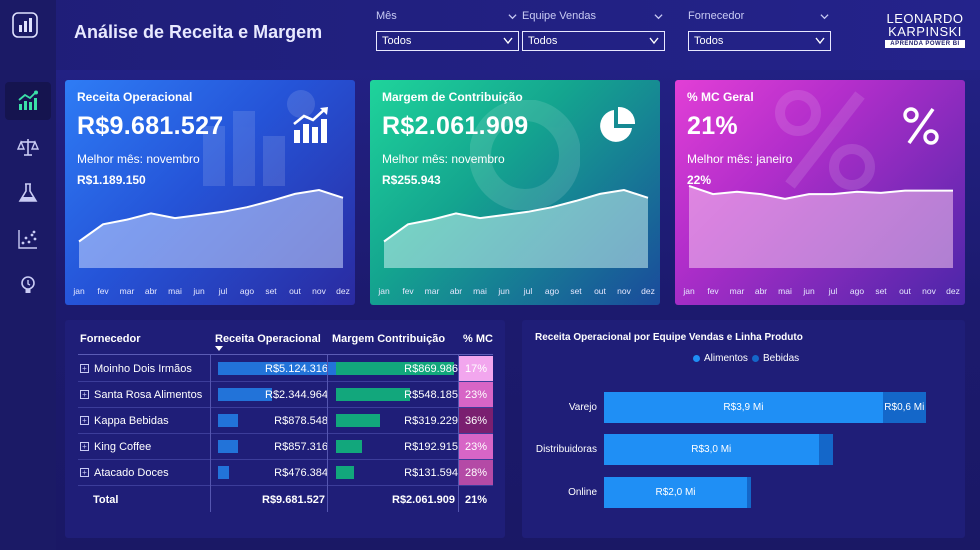 The image size is (980, 550). What do you see at coordinates (543, 41) in the screenshot?
I see `filter-value: Todos` at bounding box center [543, 41].